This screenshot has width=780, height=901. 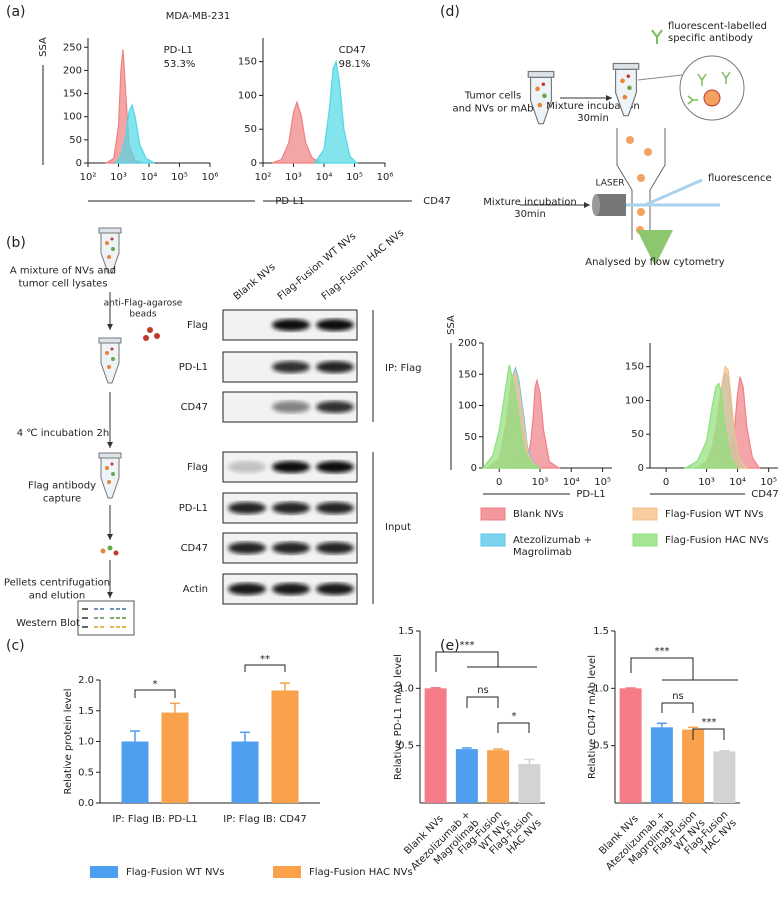 I want to click on step-text: Flag antibody capture, so click(x=62, y=493).